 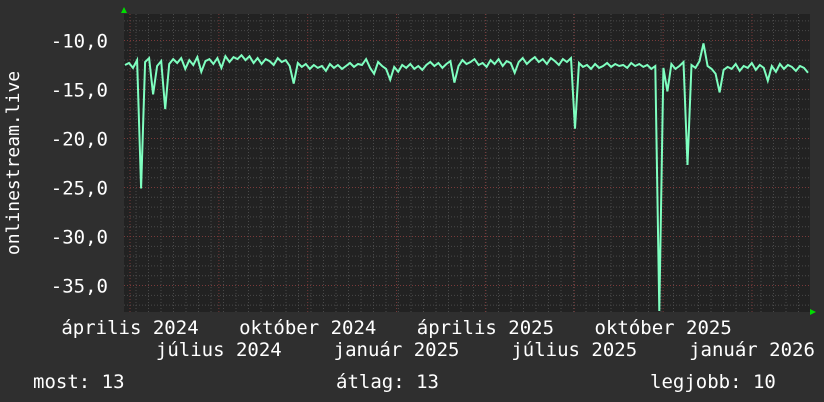 I want to click on y-axis-label: onlinestream.live, so click(x=13, y=163).